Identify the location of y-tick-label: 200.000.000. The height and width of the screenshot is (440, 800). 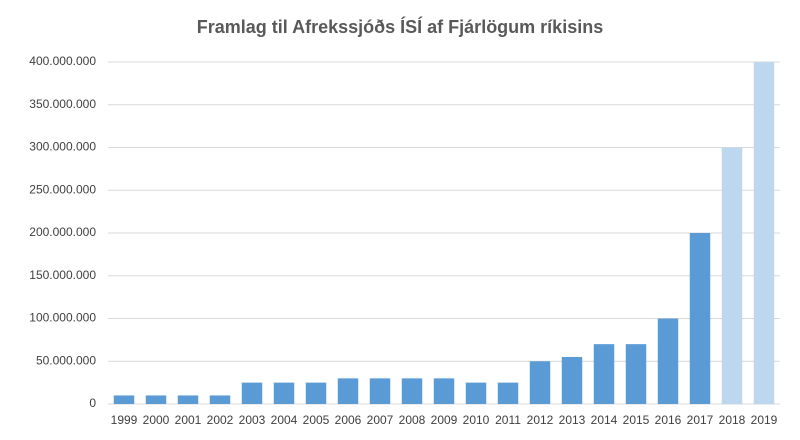
(62, 232).